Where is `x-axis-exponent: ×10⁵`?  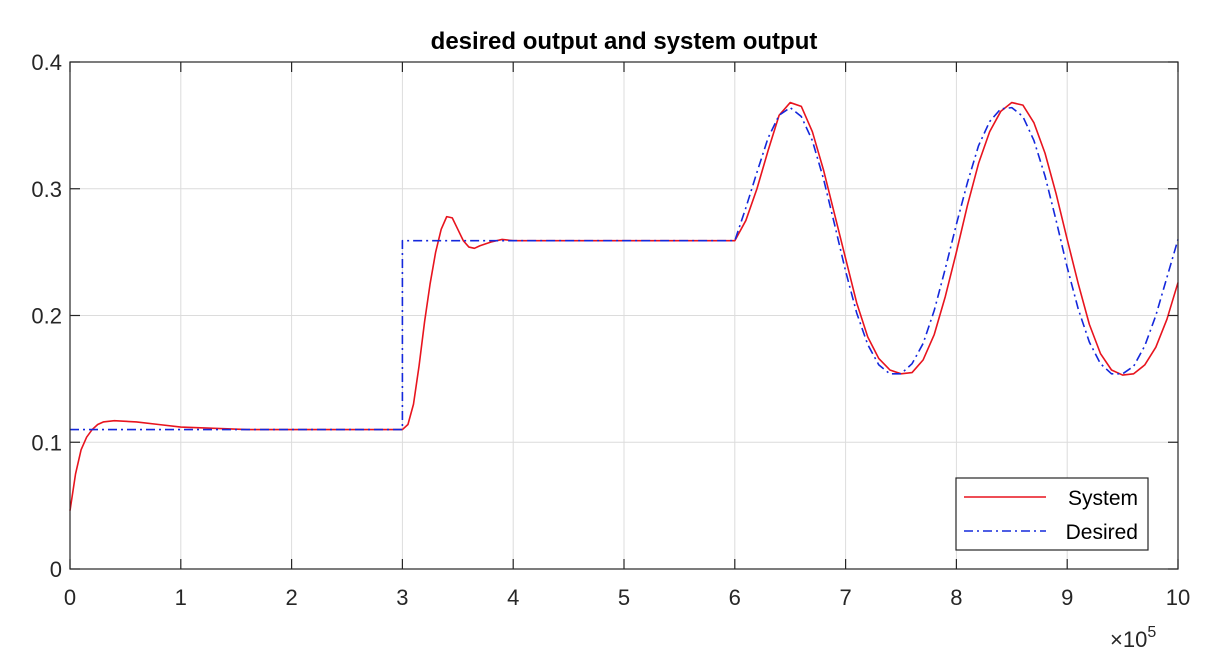 x-axis-exponent: ×10⁵ is located at coordinates (1133, 638).